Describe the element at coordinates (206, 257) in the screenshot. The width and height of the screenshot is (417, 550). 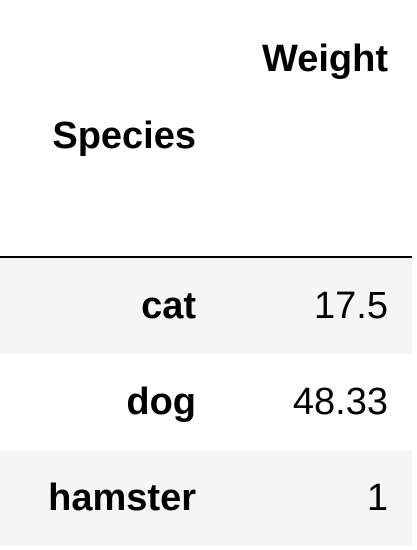
I see `header-divider` at that location.